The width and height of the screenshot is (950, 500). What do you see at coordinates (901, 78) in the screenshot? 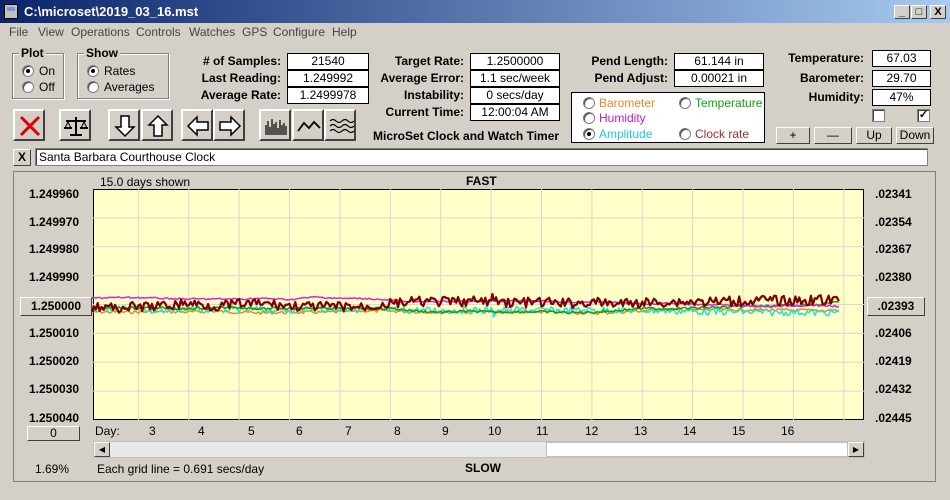
I see `barometer-field: 29.70` at bounding box center [901, 78].